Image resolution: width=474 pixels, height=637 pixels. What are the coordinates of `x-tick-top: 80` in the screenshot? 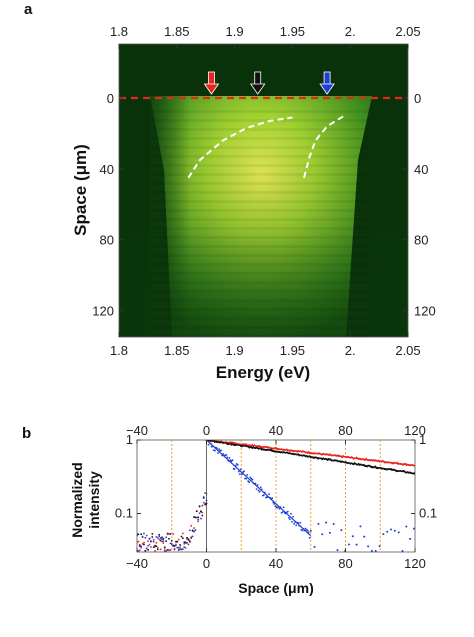 It's located at (345, 430).